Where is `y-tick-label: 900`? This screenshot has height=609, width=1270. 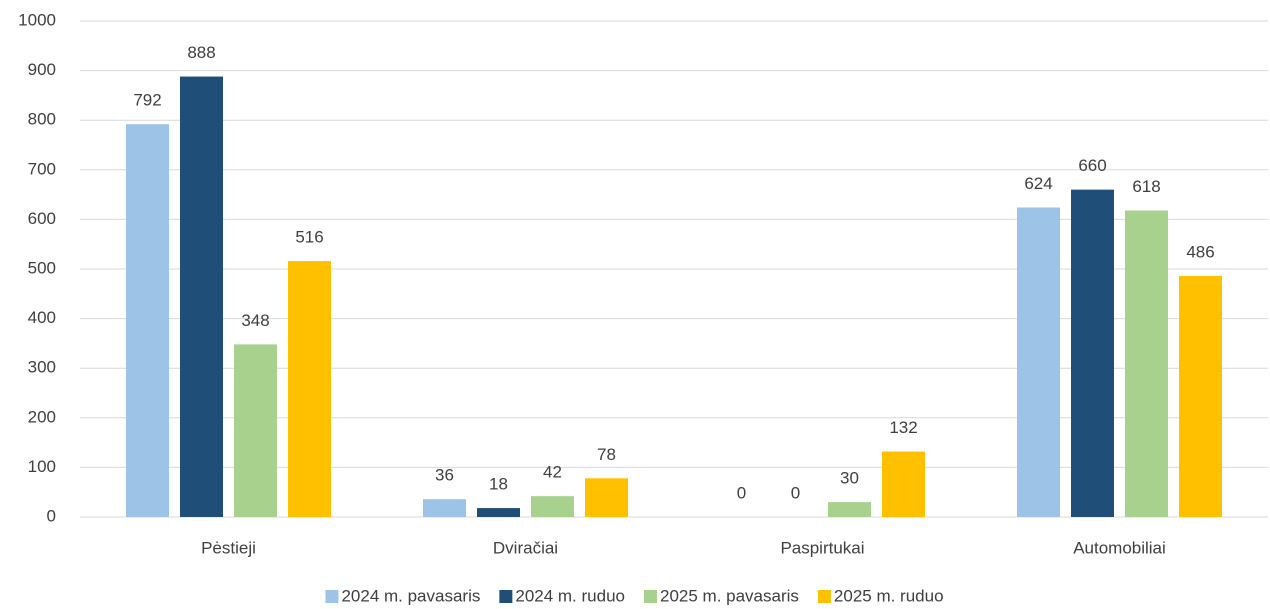 y-tick-label: 900 is located at coordinates (42, 69).